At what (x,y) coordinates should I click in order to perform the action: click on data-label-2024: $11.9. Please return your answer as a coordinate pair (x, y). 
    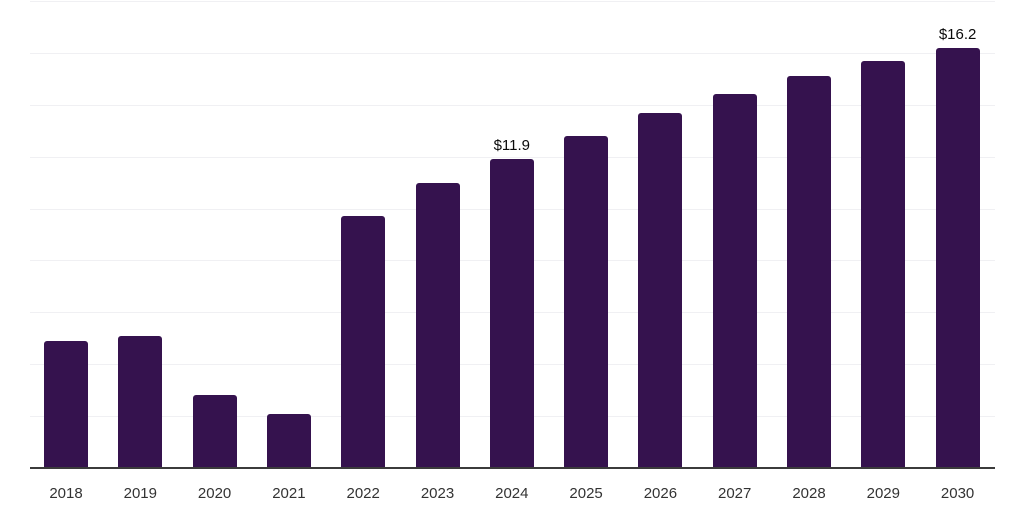
    Looking at the image, I should click on (512, 146).